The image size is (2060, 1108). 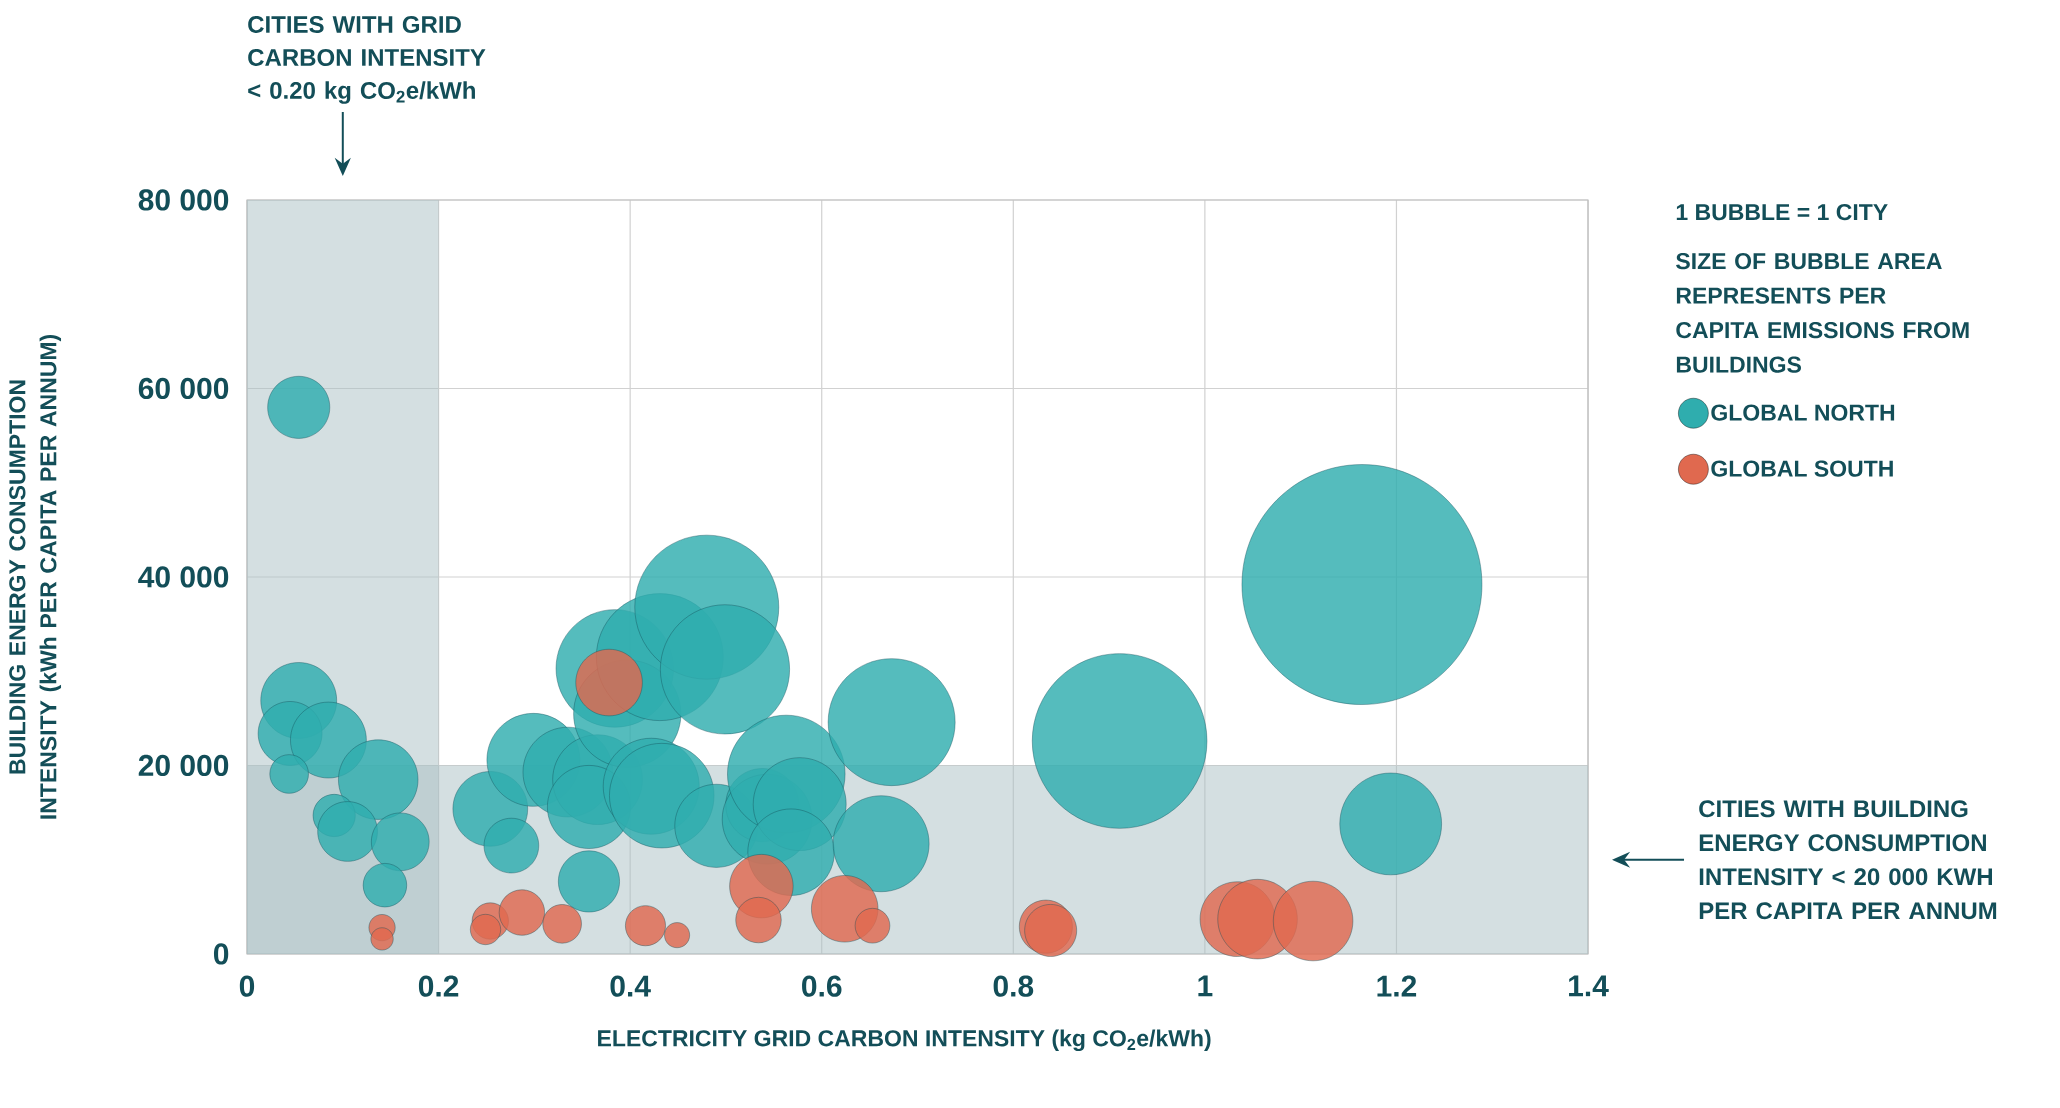 I want to click on x-tick-label: 1.2, so click(x=1397, y=986).